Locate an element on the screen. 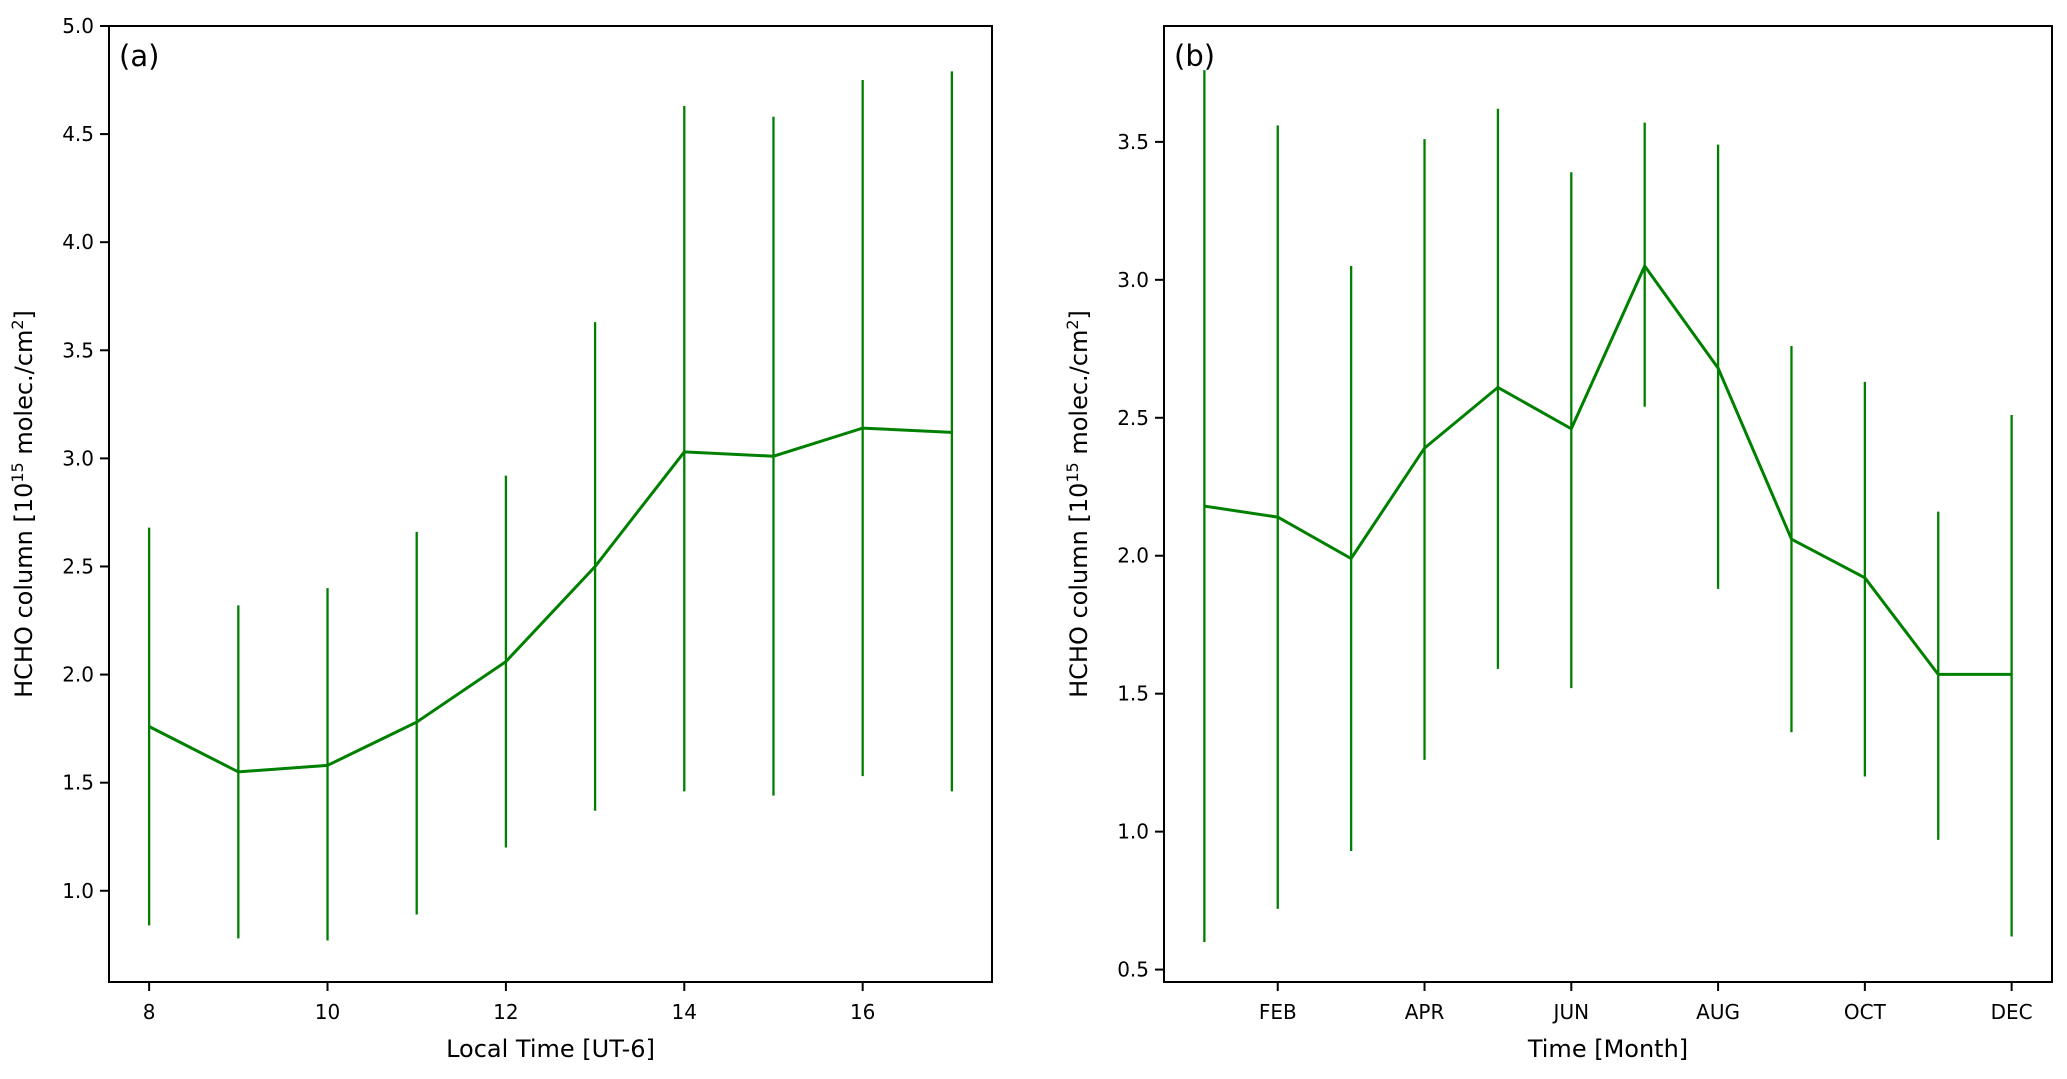 This screenshot has width=2067, height=1079. x-tick-label: 8 is located at coordinates (149, 1012).